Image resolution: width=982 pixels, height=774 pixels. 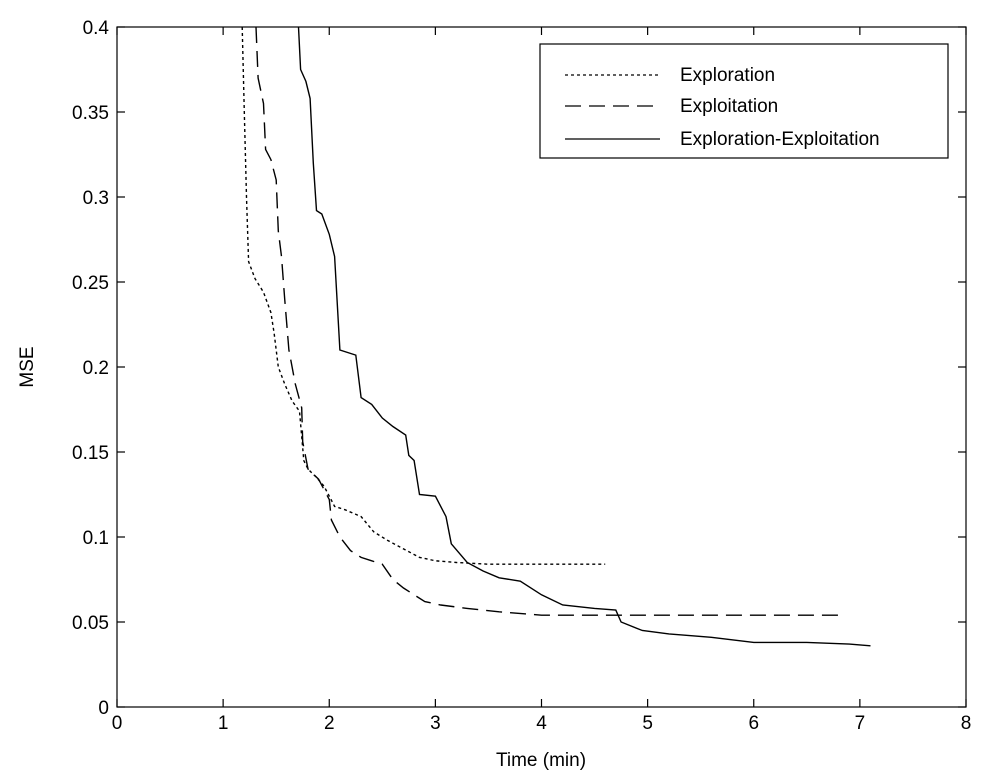 I want to click on y-tick-label: 0, so click(x=103, y=708).